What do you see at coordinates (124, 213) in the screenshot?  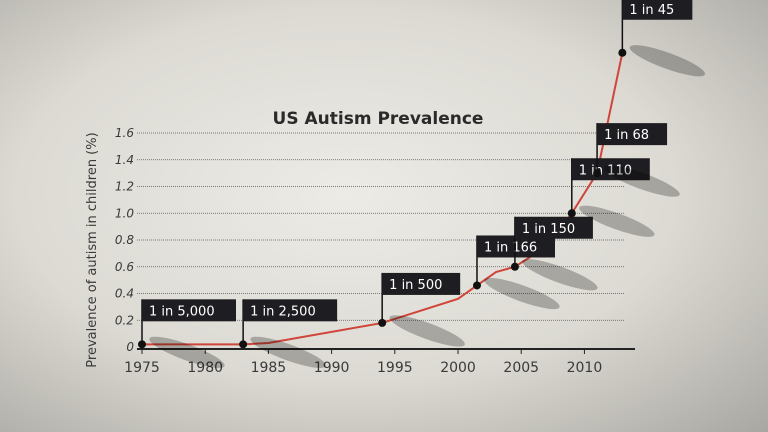 I see `y-tick-label: 1.0` at bounding box center [124, 213].